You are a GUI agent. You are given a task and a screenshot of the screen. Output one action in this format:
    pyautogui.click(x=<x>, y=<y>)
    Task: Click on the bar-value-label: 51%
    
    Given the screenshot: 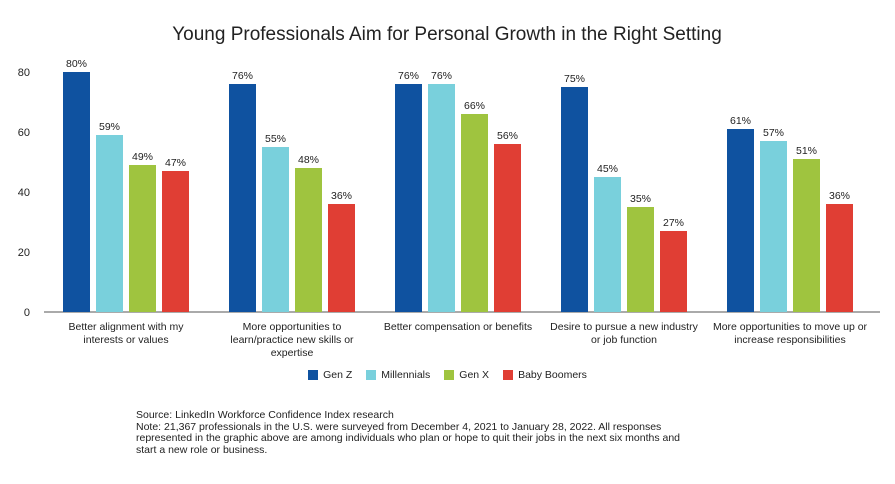 What is the action you would take?
    pyautogui.click(x=806, y=151)
    